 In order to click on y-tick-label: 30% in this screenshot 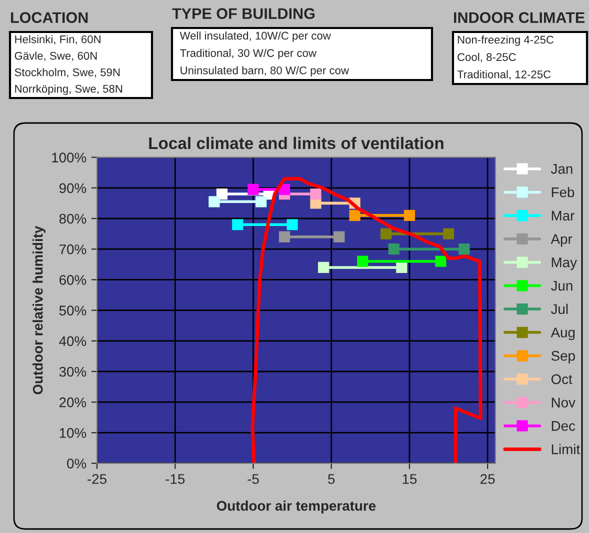, I will do `click(72, 371)`.